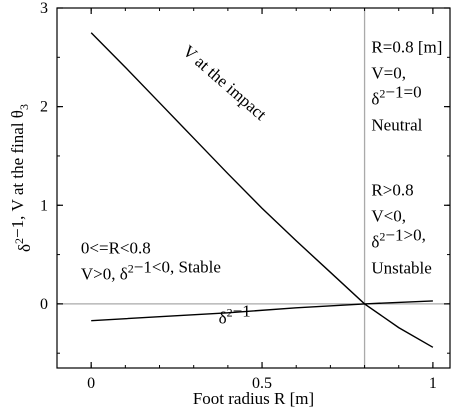 Image resolution: width=459 pixels, height=410 pixels. Describe the element at coordinates (224, 82) in the screenshot. I see `series-label: V at the impact` at that location.